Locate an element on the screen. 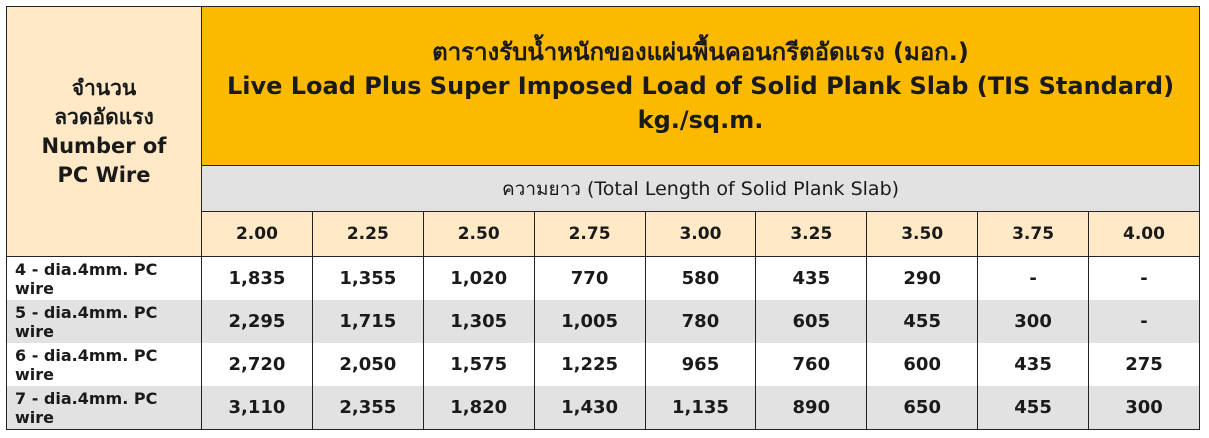  length-header: 2.25 is located at coordinates (367, 234).